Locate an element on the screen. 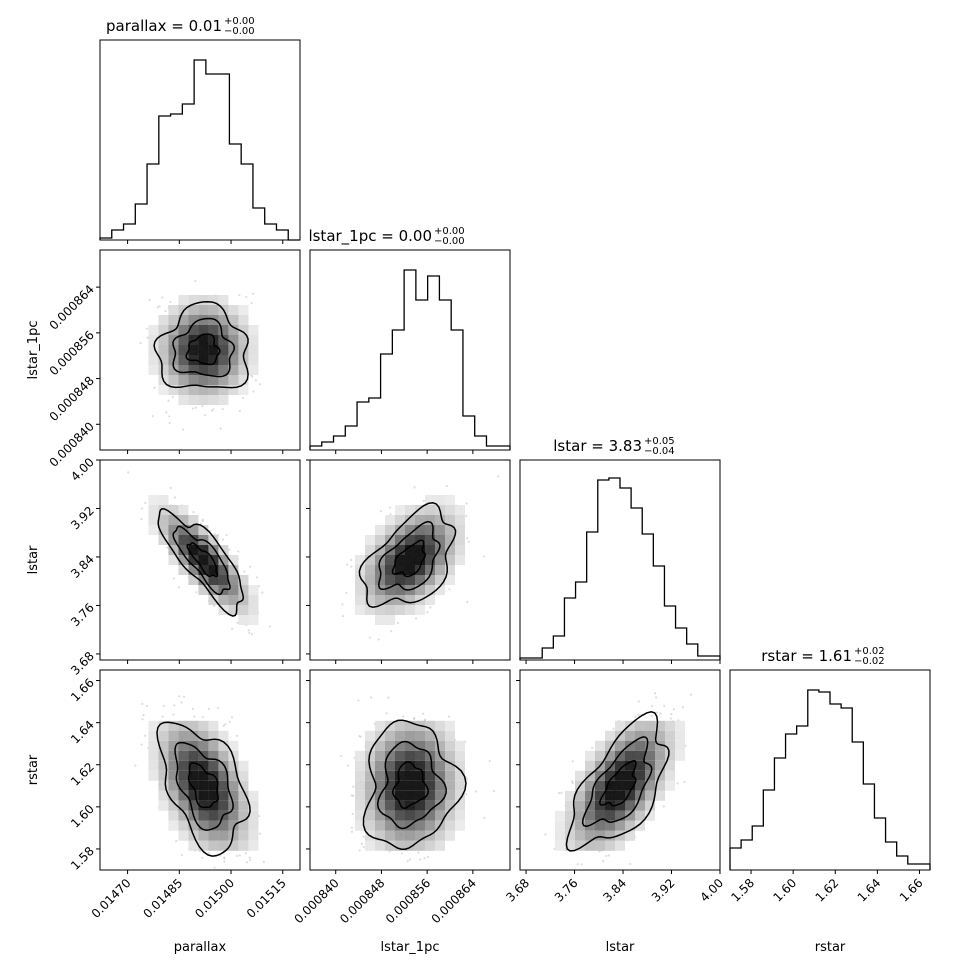 Image resolution: width=970 pixels, height=970 pixels. density-rstar-parallax is located at coordinates (203, 785).